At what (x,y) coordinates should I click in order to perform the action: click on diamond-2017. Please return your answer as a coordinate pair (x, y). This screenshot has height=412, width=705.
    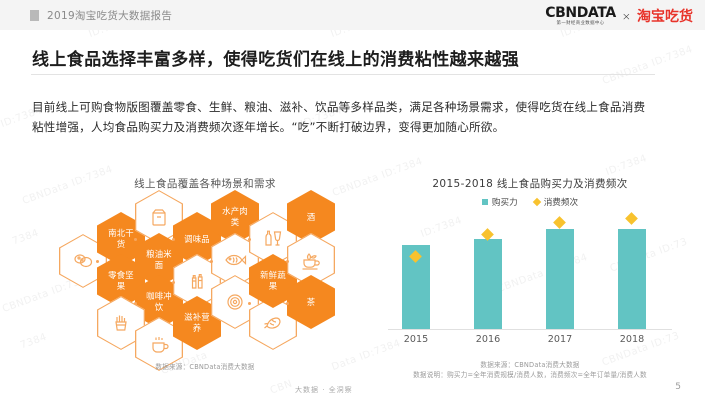
    Looking at the image, I should click on (559, 222).